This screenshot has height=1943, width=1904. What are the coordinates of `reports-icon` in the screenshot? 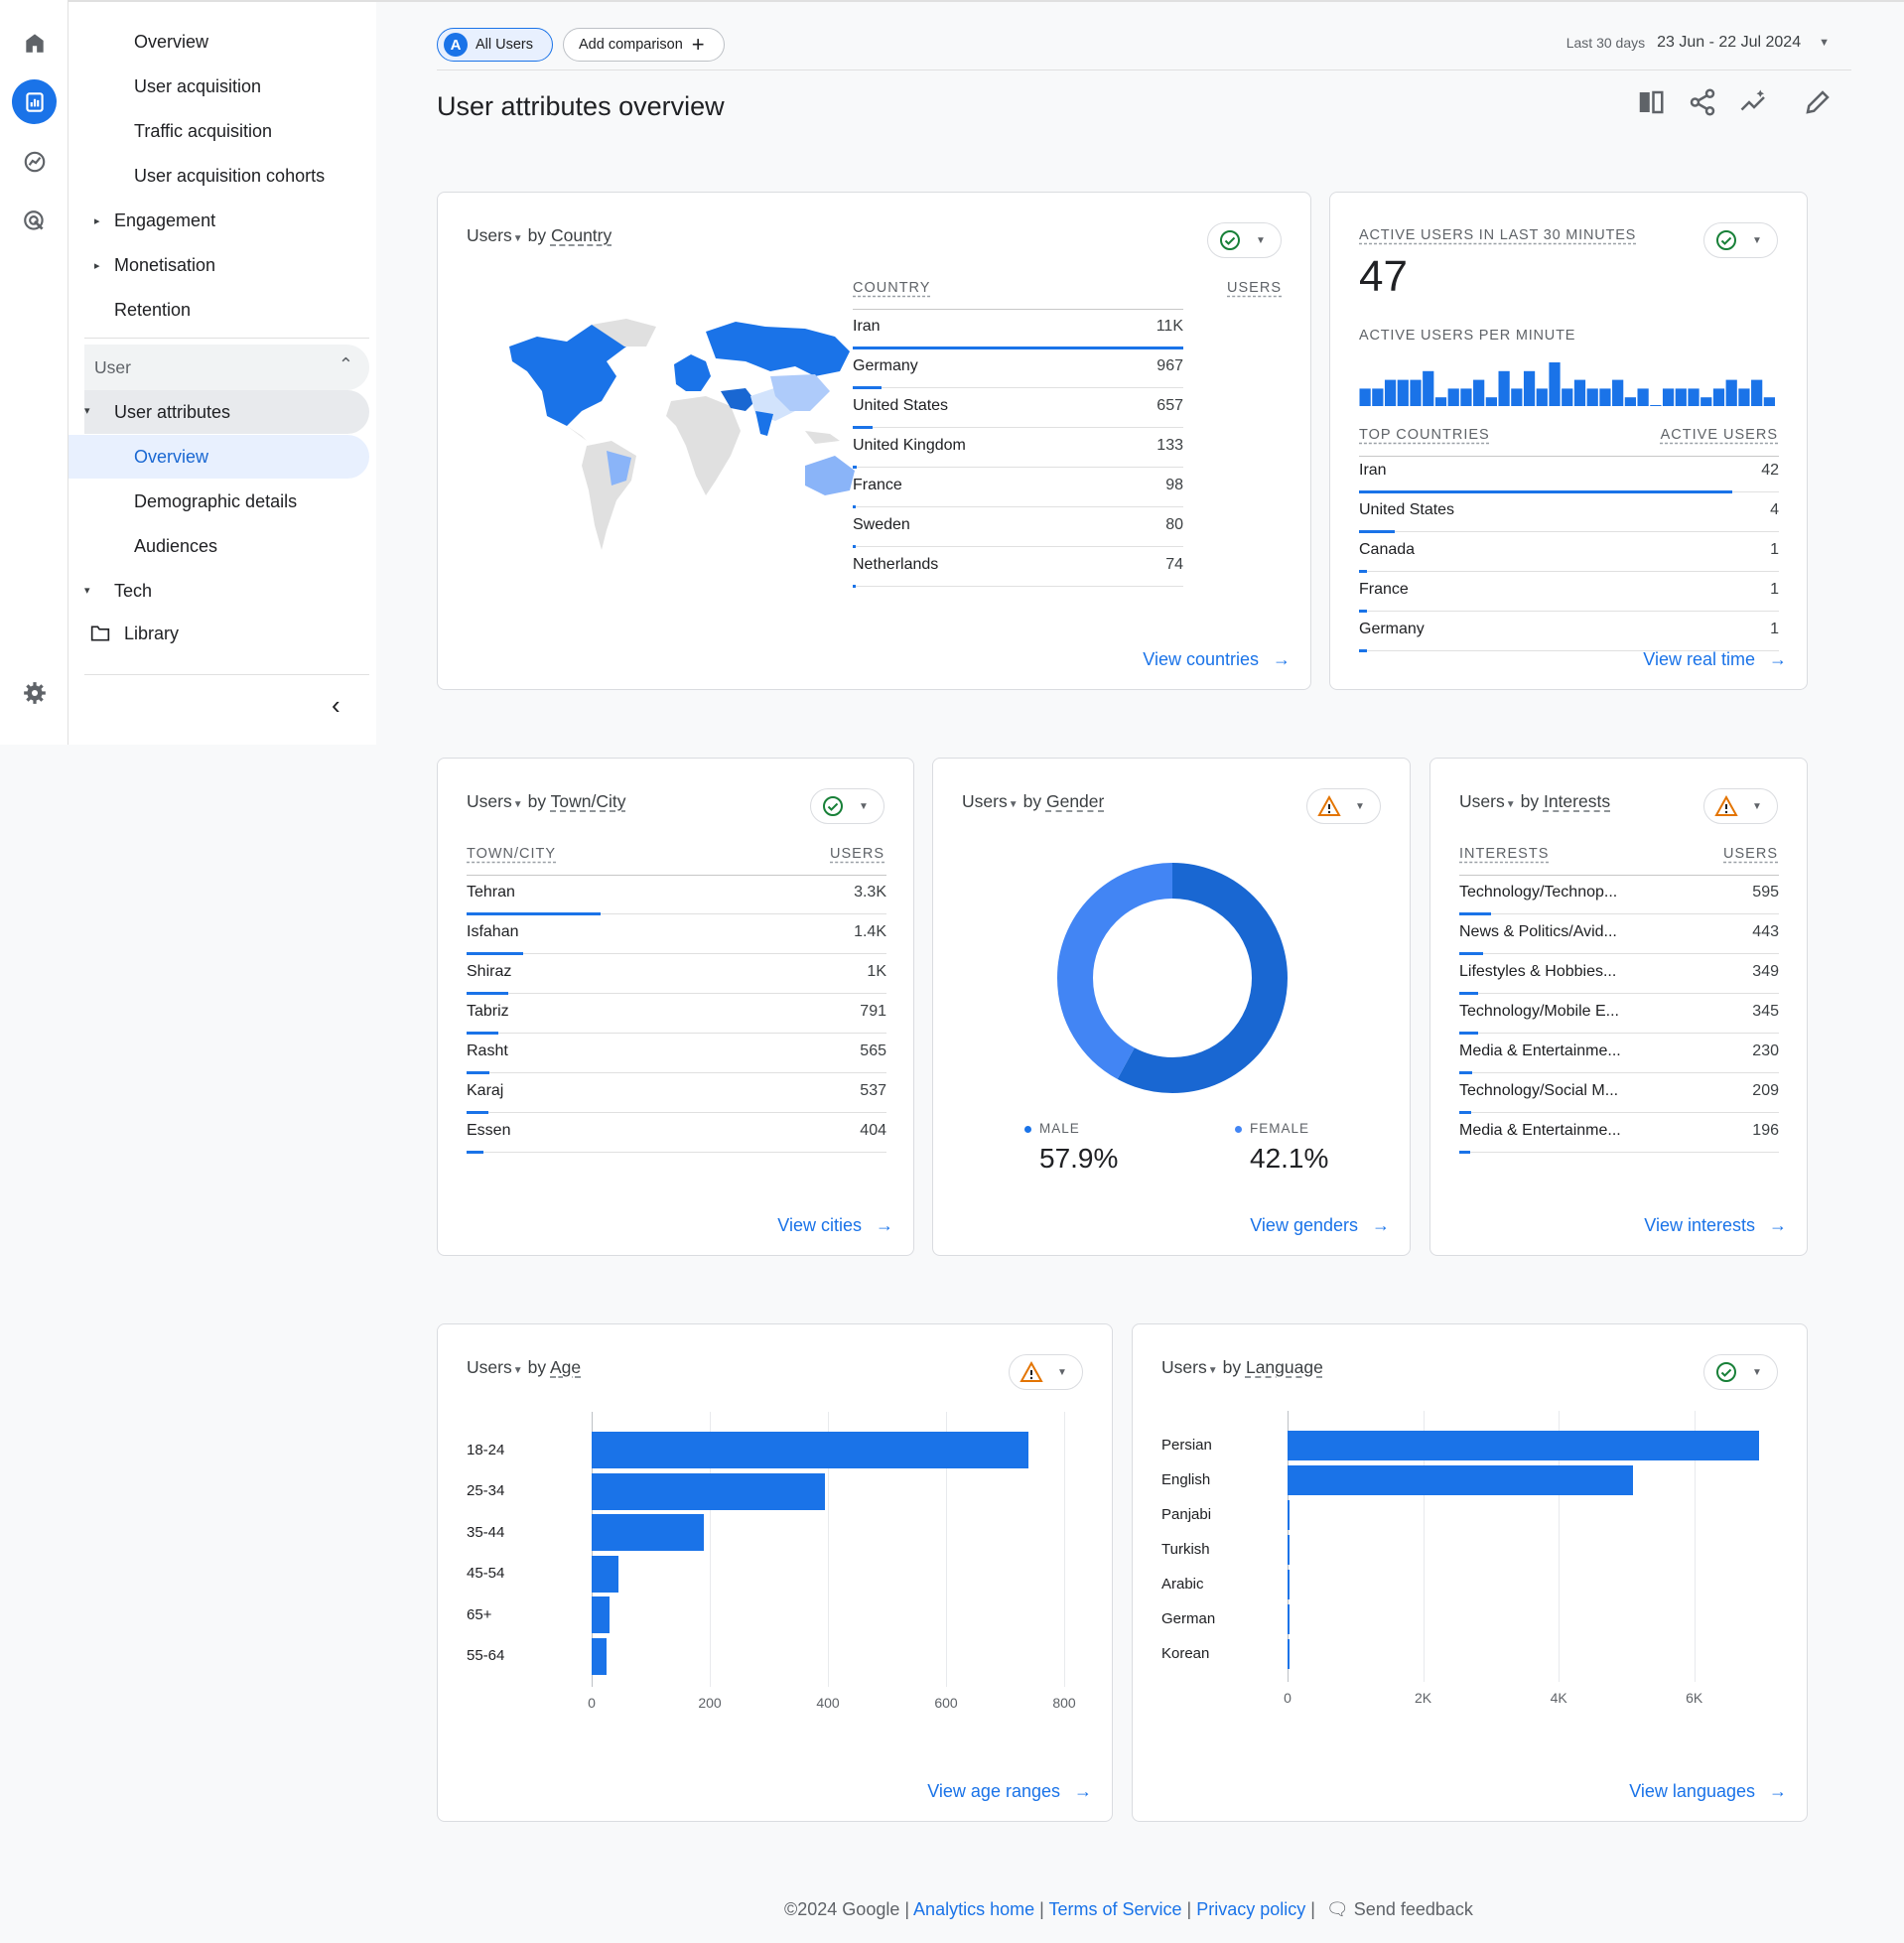 It's located at (34, 101).